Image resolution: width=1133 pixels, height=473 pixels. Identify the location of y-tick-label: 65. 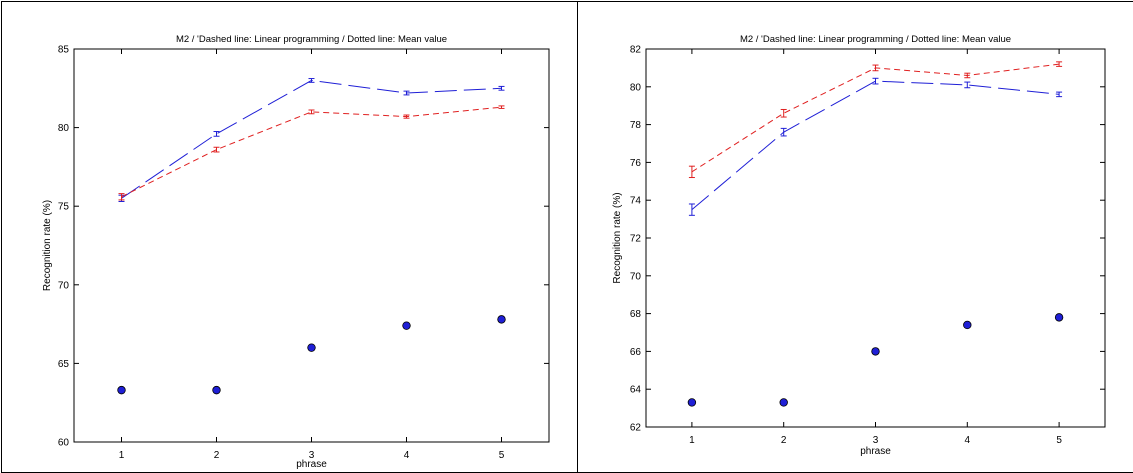
(64, 364).